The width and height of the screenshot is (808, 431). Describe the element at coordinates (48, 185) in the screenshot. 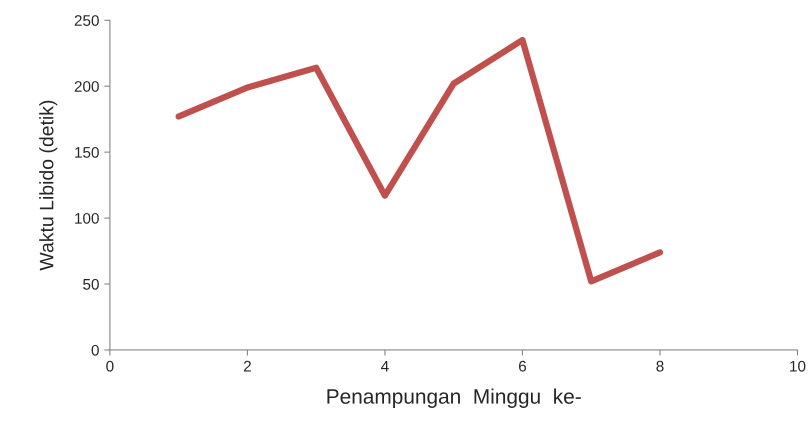

I see `y-axis-title: Waktu Libido (detik)` at that location.